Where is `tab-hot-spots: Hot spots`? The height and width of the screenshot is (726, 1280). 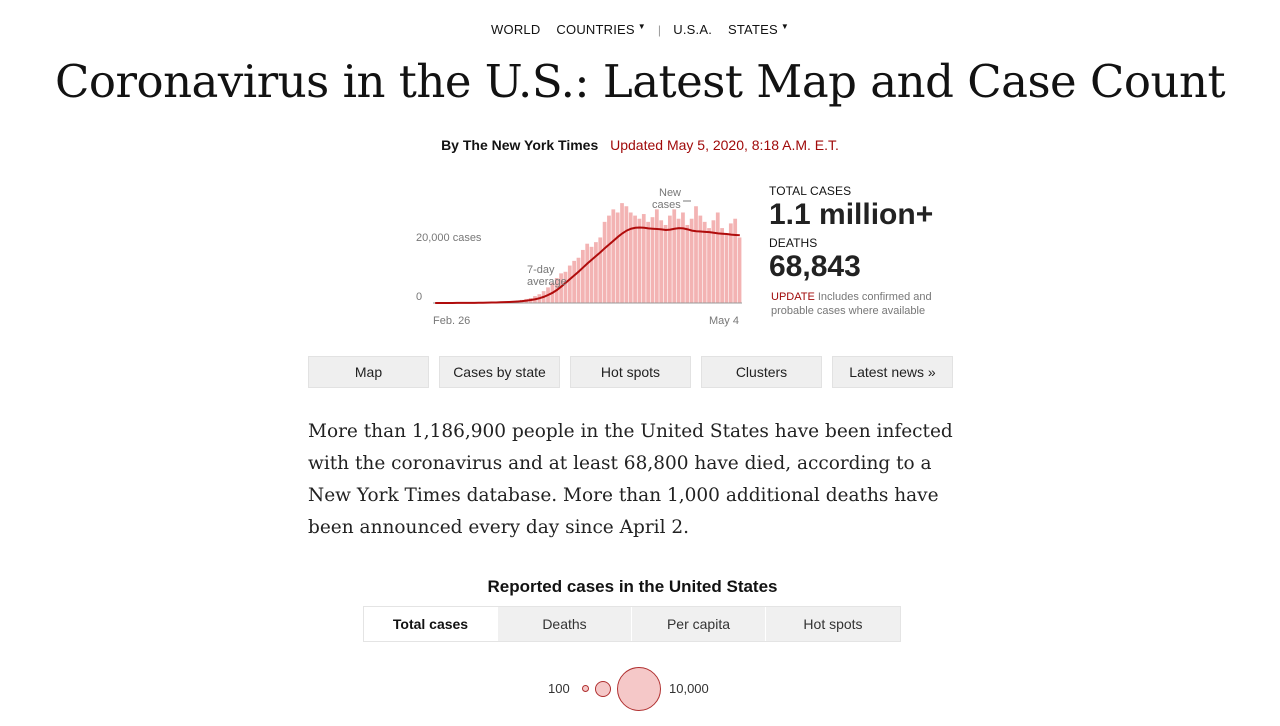 tab-hot-spots: Hot spots is located at coordinates (833, 624).